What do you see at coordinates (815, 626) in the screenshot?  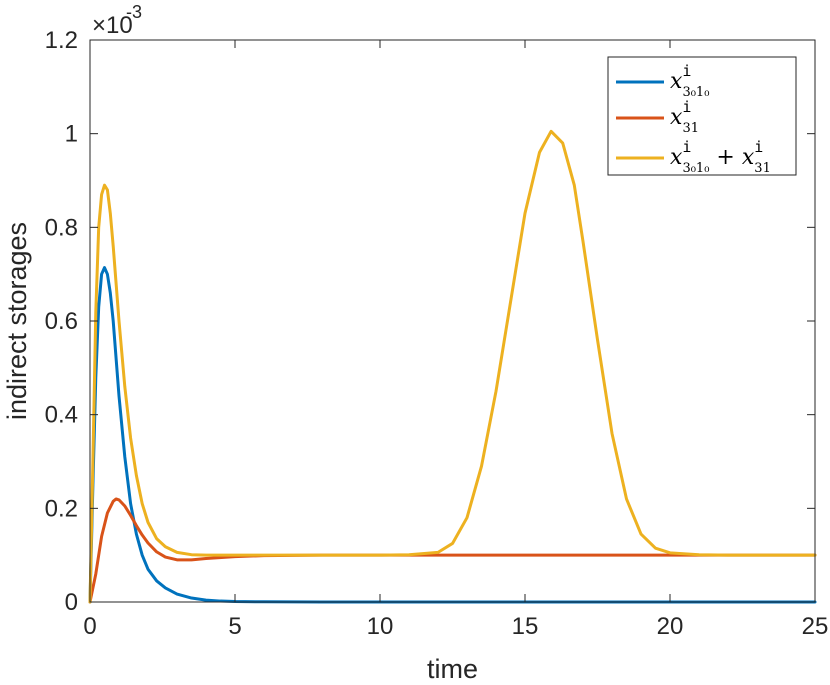 I see `x-tick-label: 25` at bounding box center [815, 626].